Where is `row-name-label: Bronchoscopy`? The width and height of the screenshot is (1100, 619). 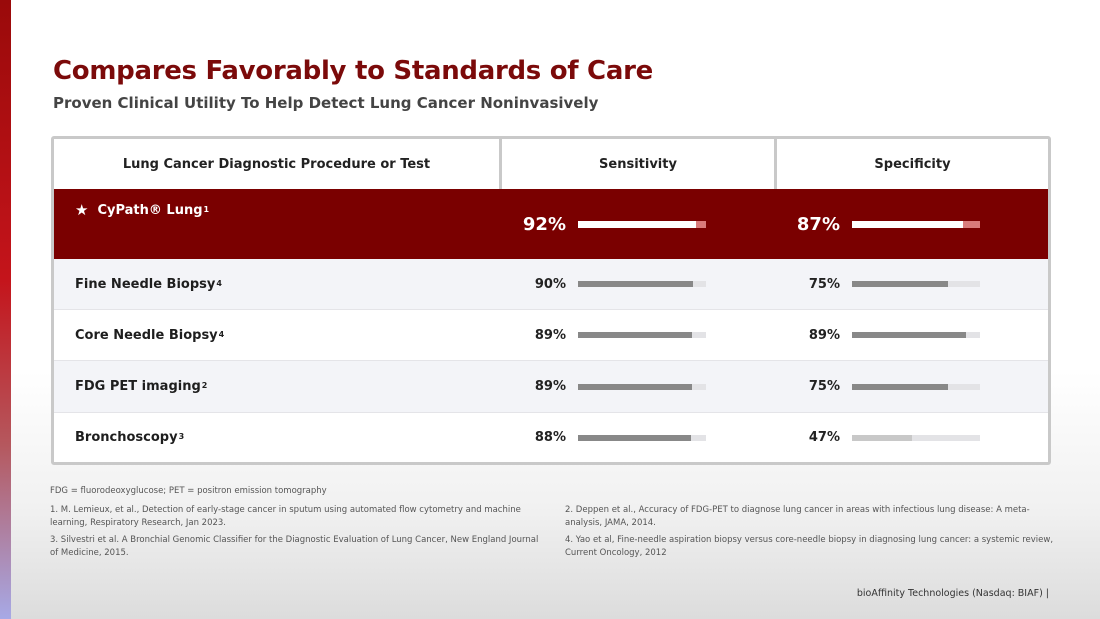
row-name-label: Bronchoscopy is located at coordinates (126, 437).